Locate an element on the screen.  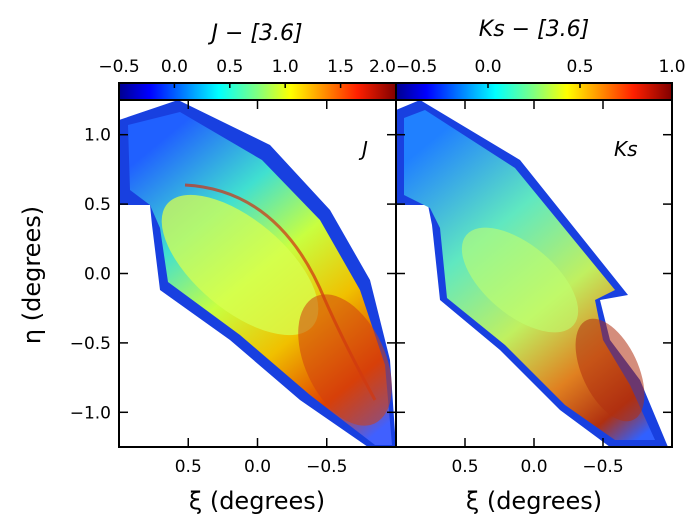
left-colorbar-tick-label: 1.5 is located at coordinates (340, 67).